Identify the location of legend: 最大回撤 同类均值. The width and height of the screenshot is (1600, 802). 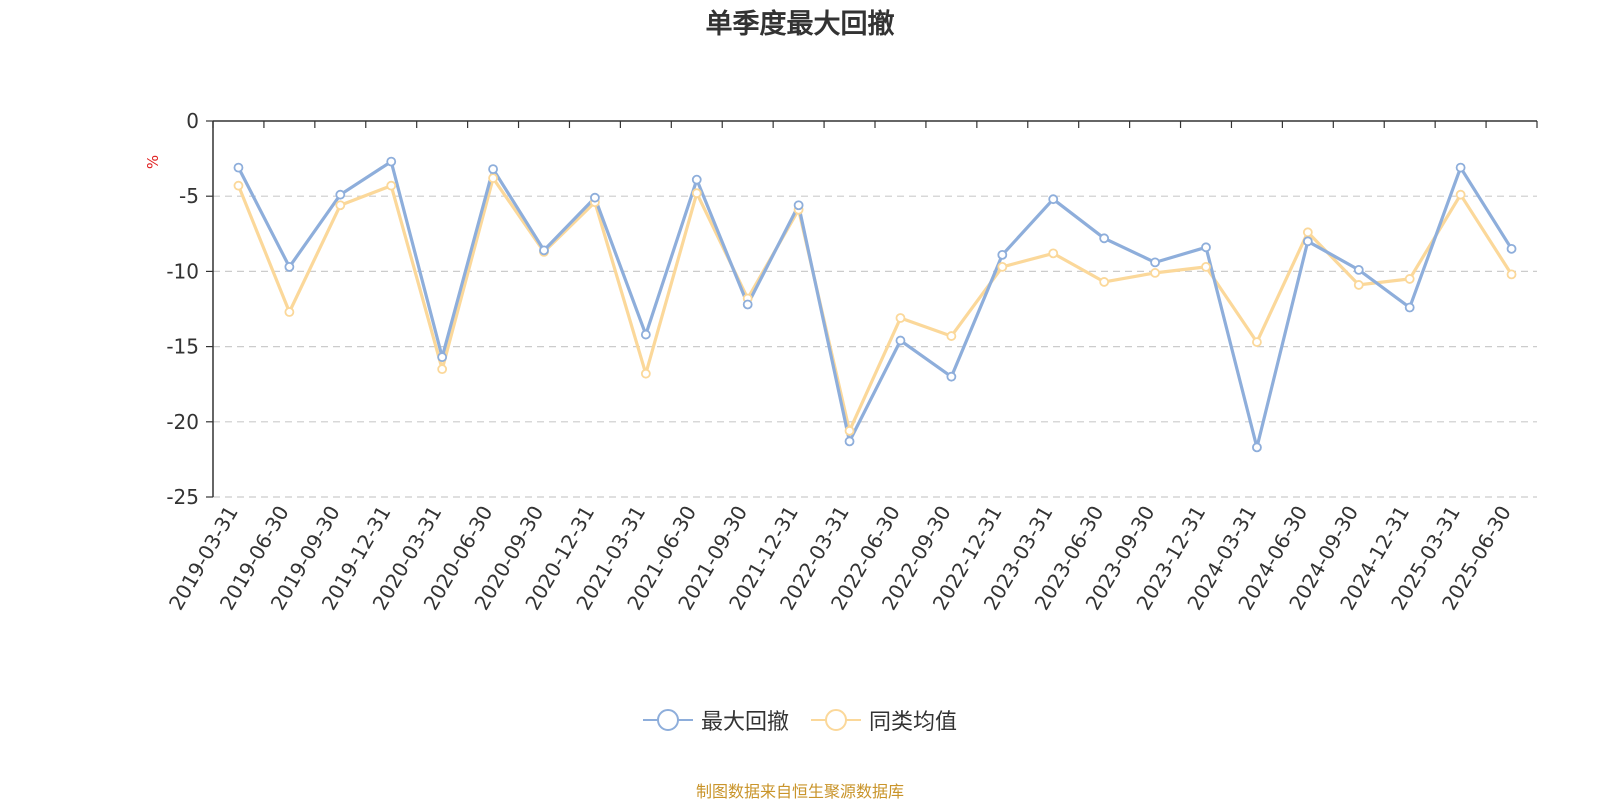
(800, 720).